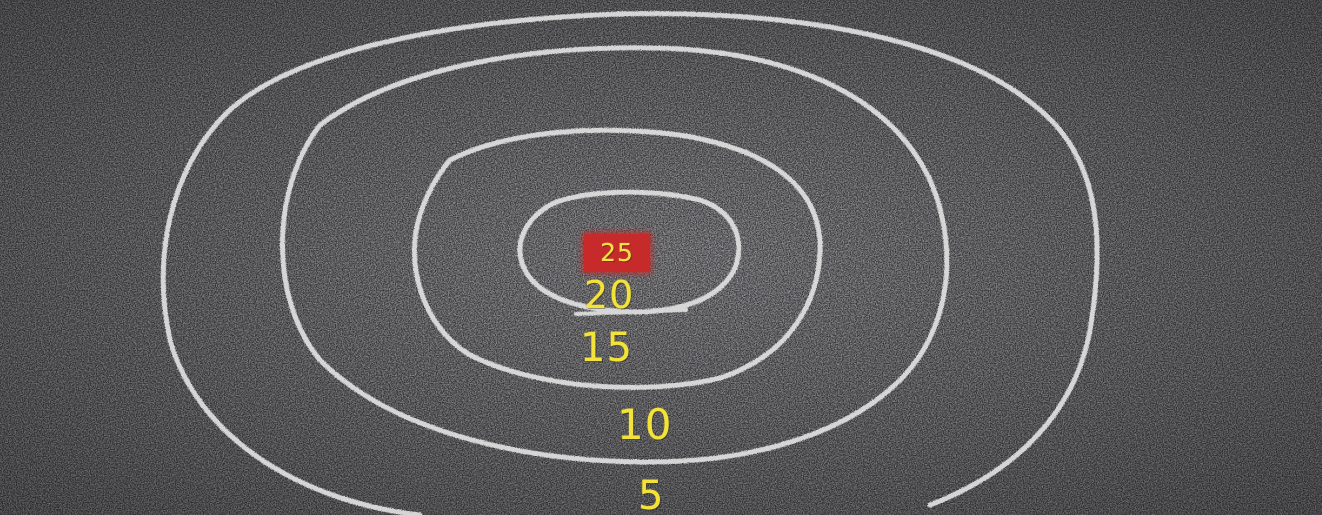  Describe the element at coordinates (645, 424) in the screenshot. I see `score-10-label: 10` at that location.